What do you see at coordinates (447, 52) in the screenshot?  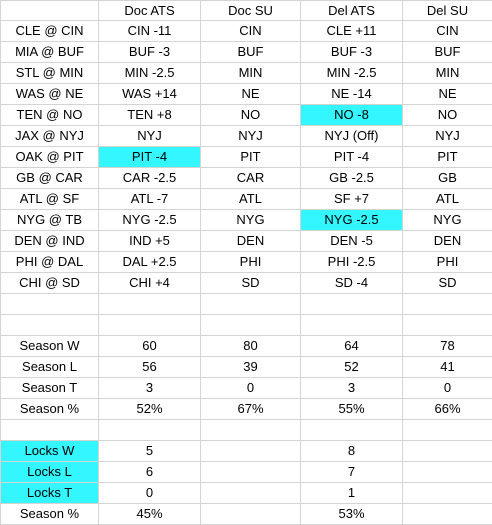 I see `del-su-cell: BUF` at bounding box center [447, 52].